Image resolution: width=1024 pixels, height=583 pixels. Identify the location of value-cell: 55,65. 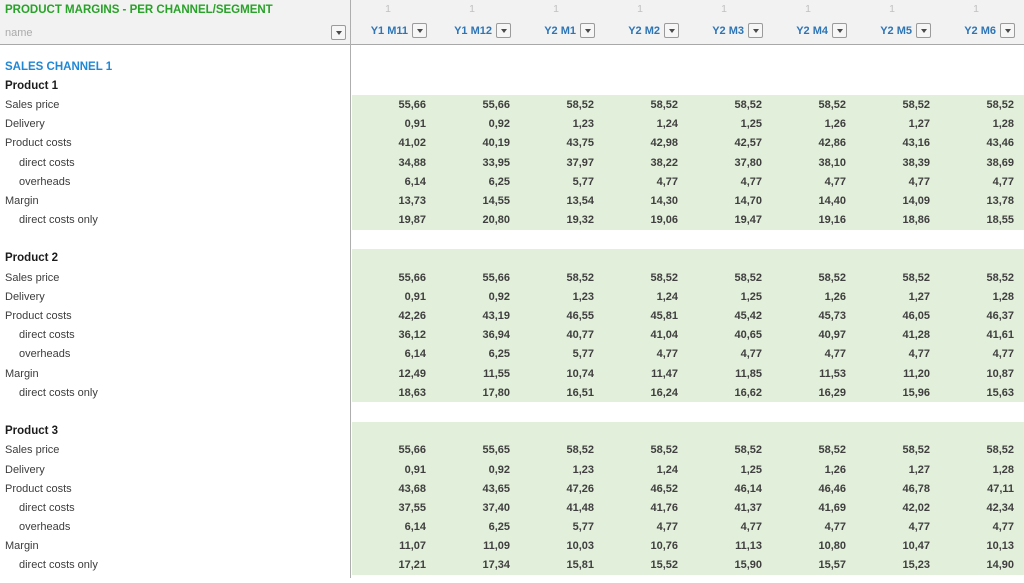
(478, 450).